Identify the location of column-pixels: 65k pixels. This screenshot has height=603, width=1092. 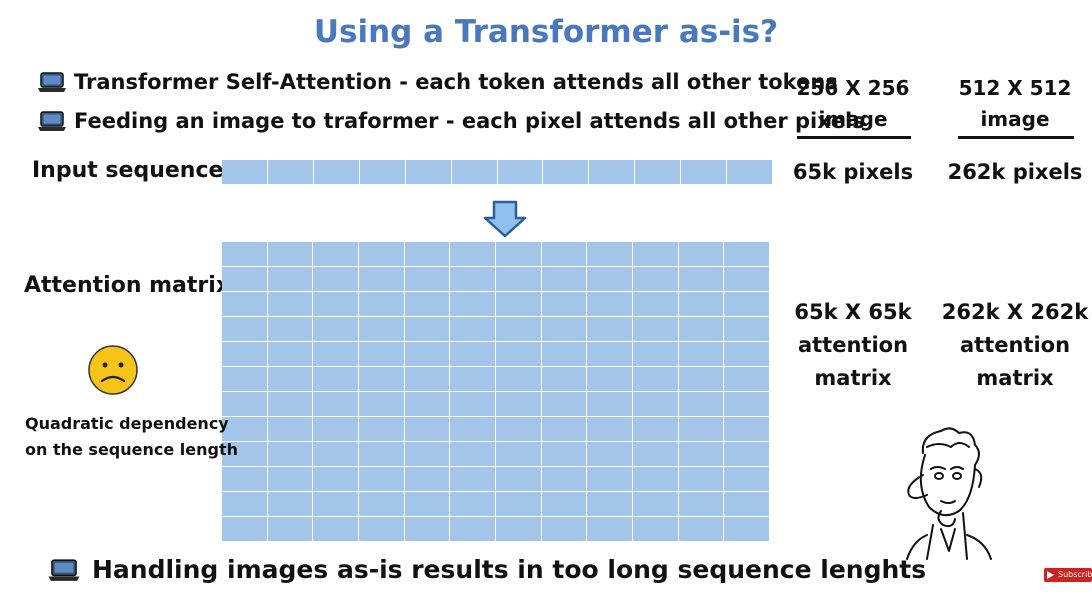
(853, 172).